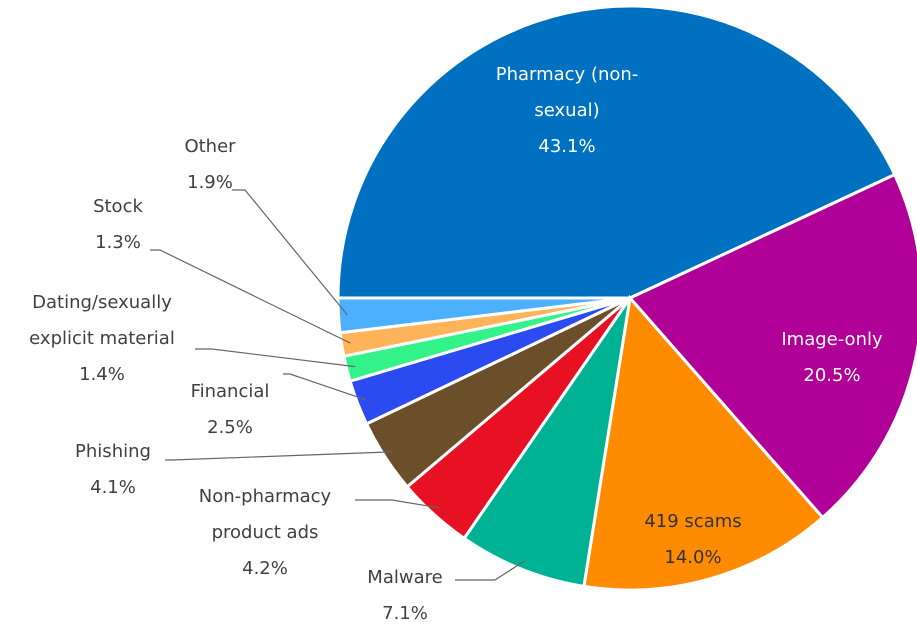 This screenshot has width=917, height=627. What do you see at coordinates (113, 487) in the screenshot?
I see `value-label: 4.1%` at bounding box center [113, 487].